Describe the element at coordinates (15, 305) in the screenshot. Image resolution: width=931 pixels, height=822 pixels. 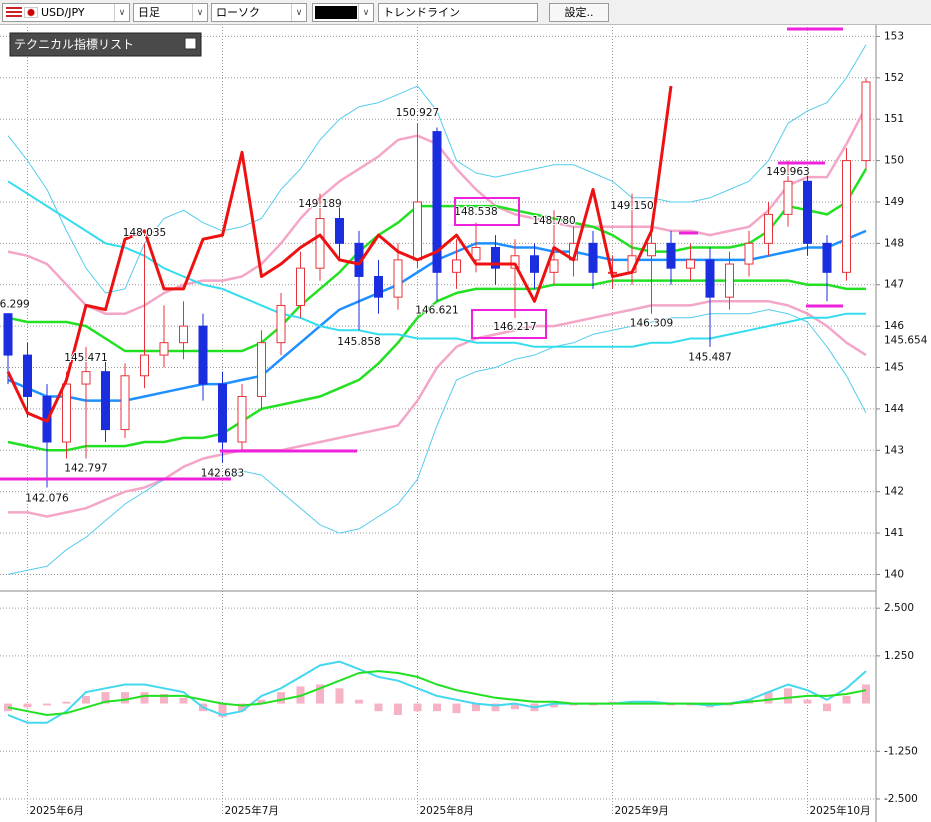
I see `price-annotation: 146.299` at that location.